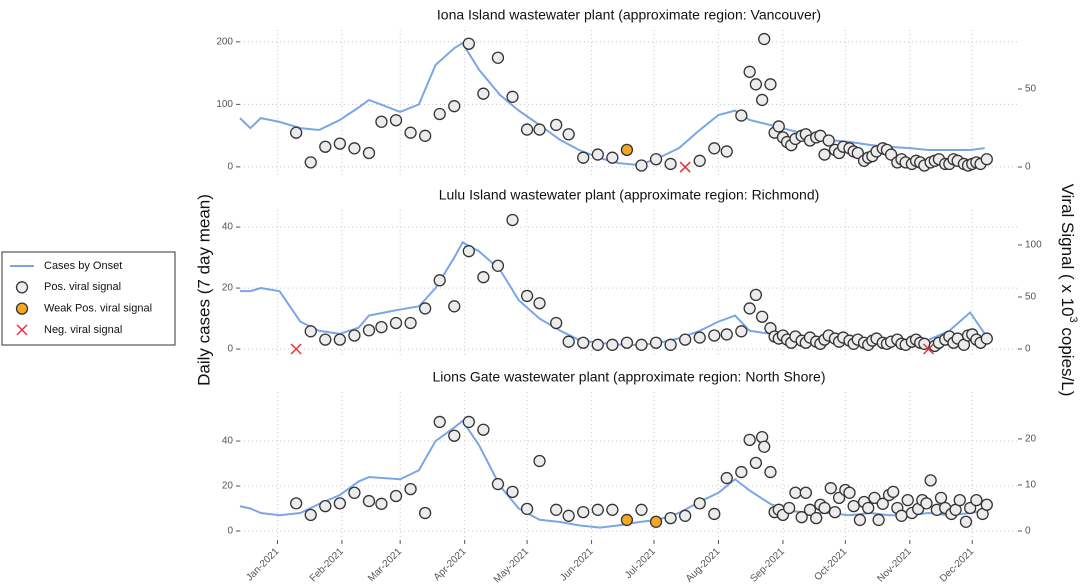 Image resolution: width=1082 pixels, height=586 pixels. Describe the element at coordinates (894, 565) in the screenshot. I see `x-tick-label: Nov-2021` at that location.